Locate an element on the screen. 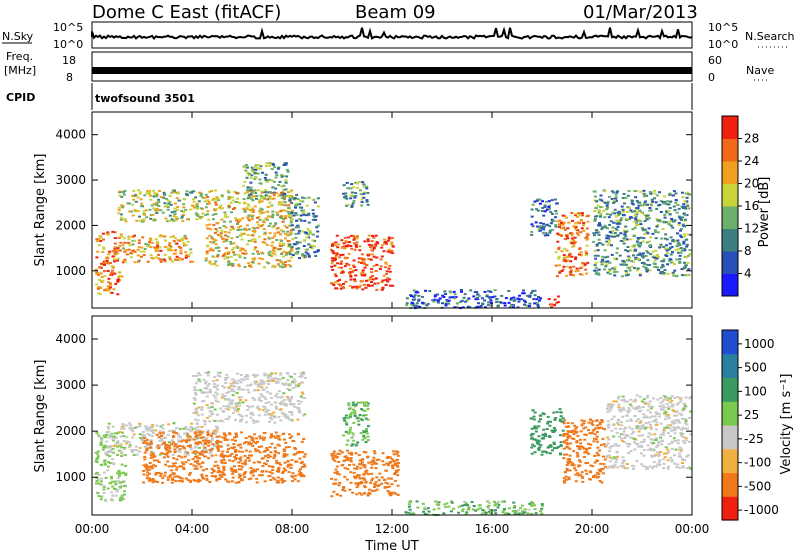  x-tick-label-5: 20:00 is located at coordinates (592, 529).